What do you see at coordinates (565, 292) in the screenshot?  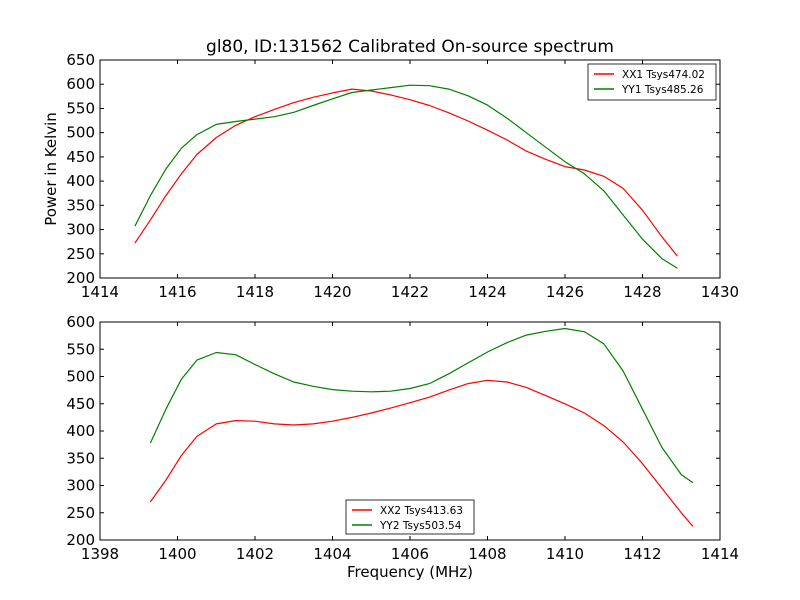 I see `x-tick-label: 1426` at bounding box center [565, 292].